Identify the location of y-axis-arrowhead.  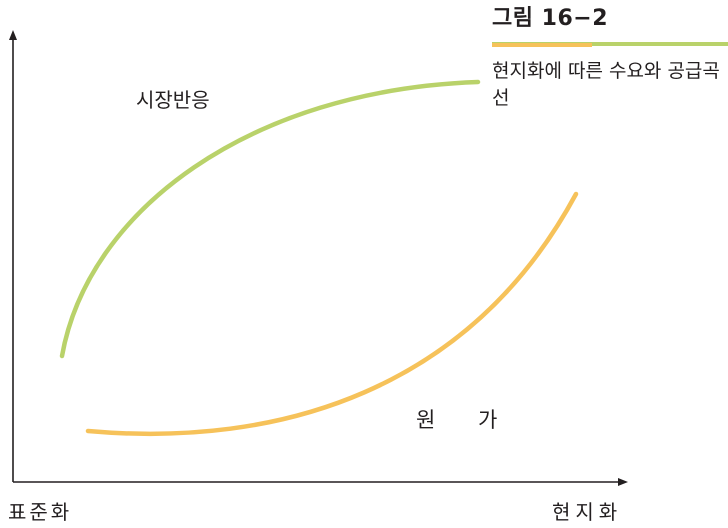
(13, 35).